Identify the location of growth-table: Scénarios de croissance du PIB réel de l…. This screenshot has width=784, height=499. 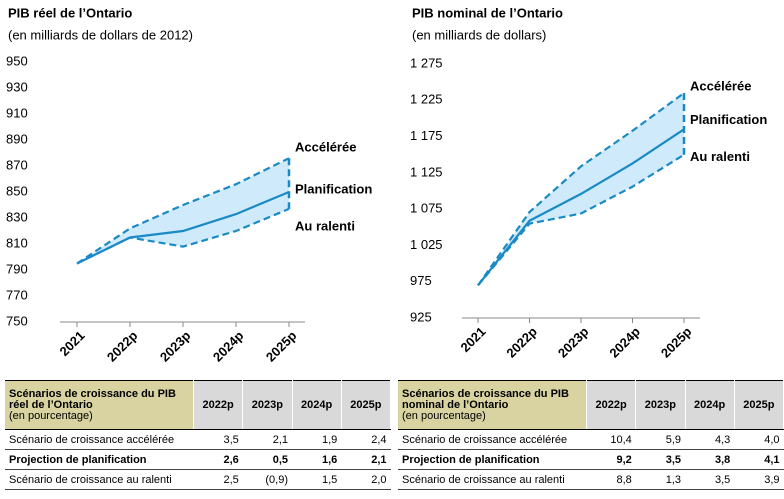
(198, 435).